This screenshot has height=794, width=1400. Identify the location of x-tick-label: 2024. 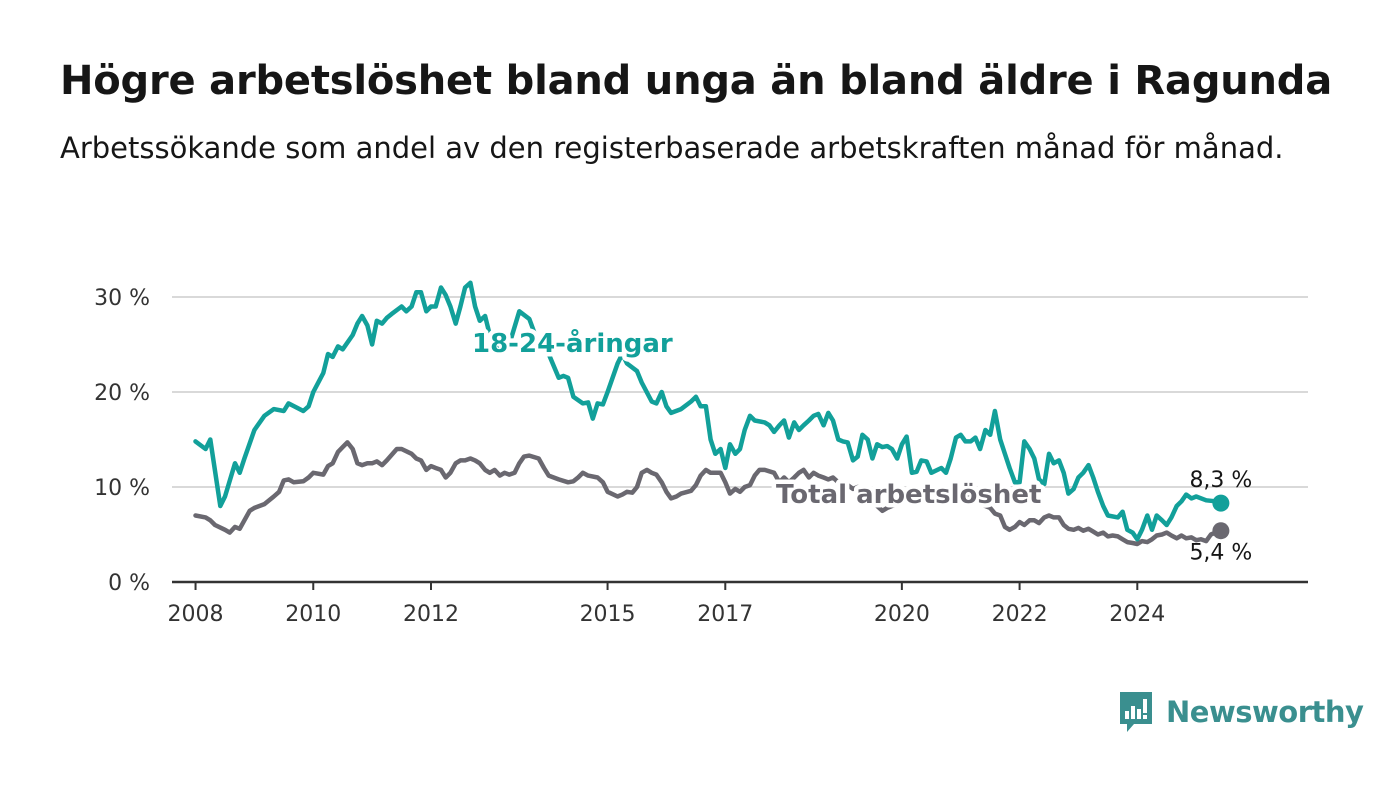
(1137, 614).